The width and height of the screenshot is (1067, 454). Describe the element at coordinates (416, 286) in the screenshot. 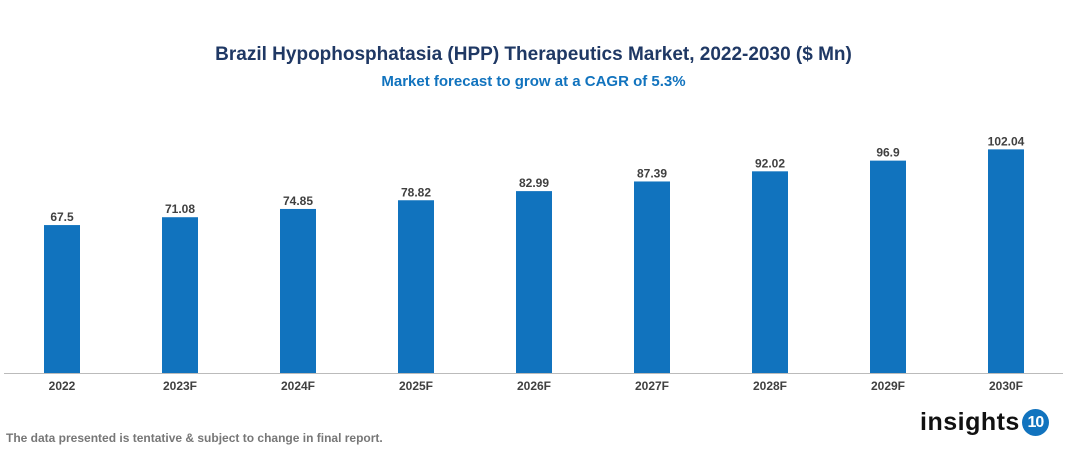

I see `bar-2025F` at that location.